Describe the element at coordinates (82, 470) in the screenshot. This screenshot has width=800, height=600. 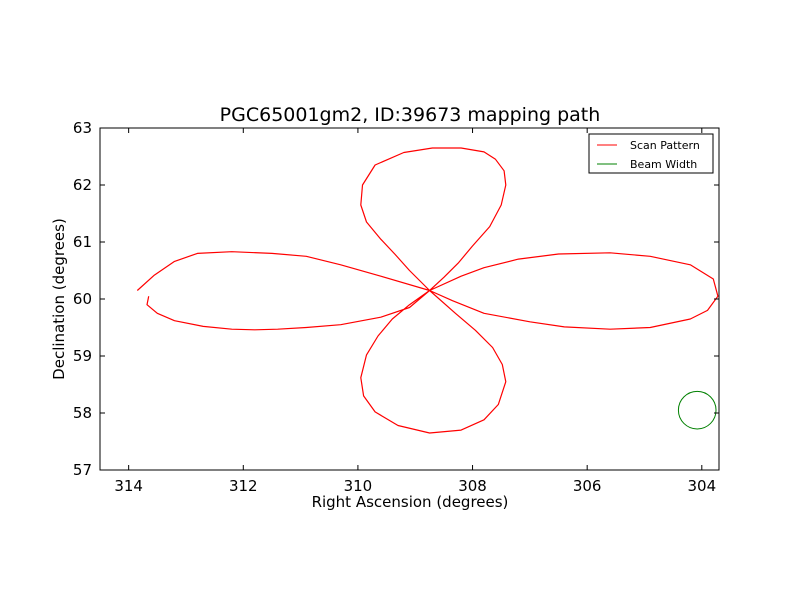
I see `y-tick-label: 57` at that location.